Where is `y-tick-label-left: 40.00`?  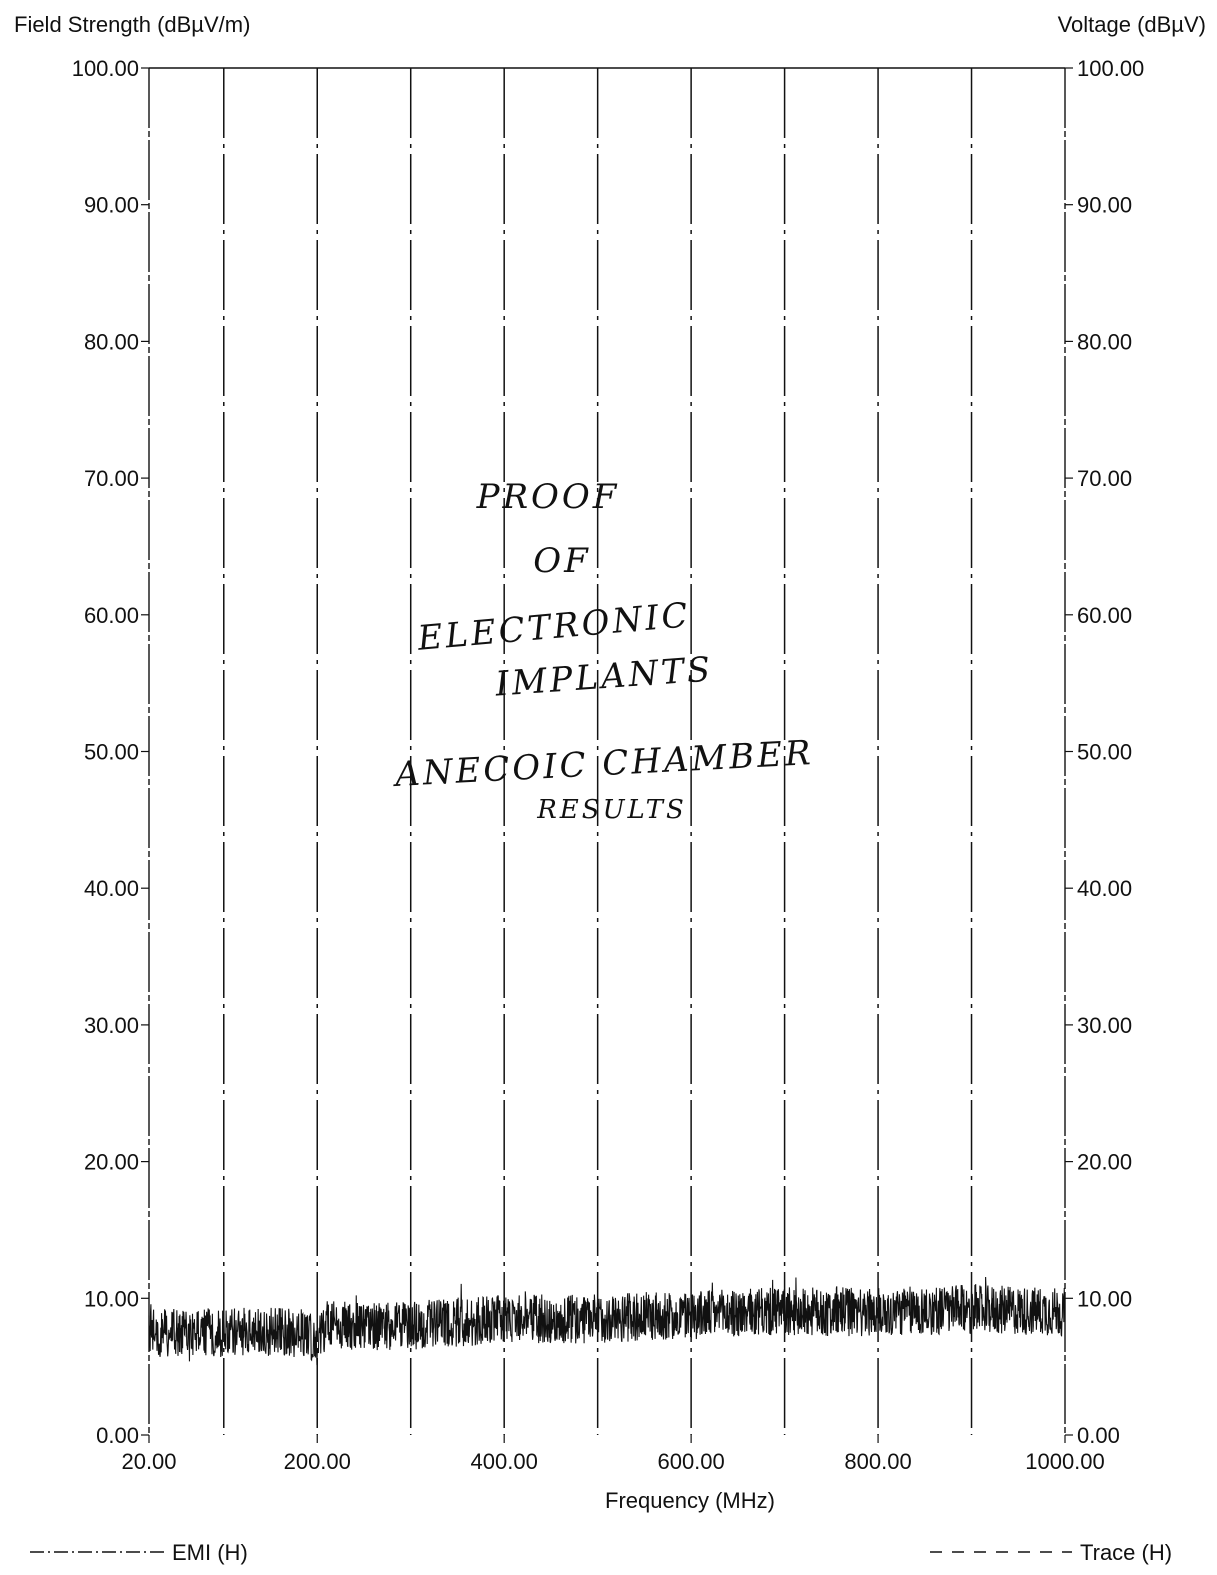
y-tick-label-left: 40.00 is located at coordinates (111, 888).